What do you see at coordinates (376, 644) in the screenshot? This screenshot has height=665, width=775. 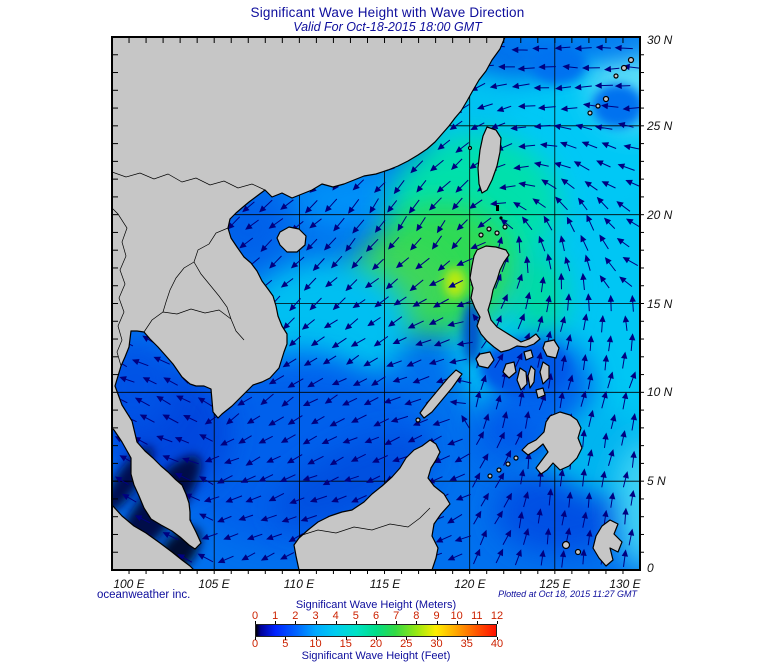 I see `legend-feet-tick: 20` at bounding box center [376, 644].